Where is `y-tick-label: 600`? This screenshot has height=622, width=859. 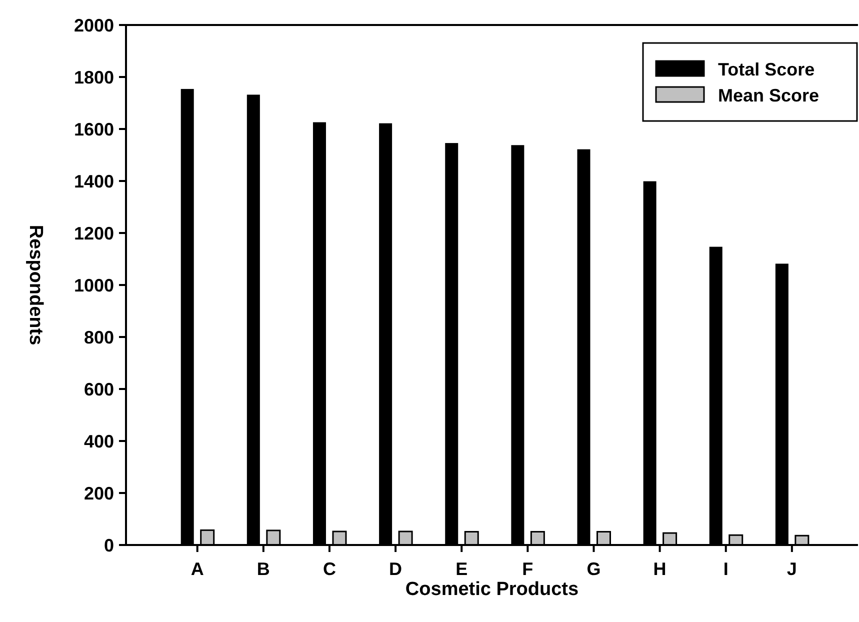 y-tick-label: 600 is located at coordinates (99, 389).